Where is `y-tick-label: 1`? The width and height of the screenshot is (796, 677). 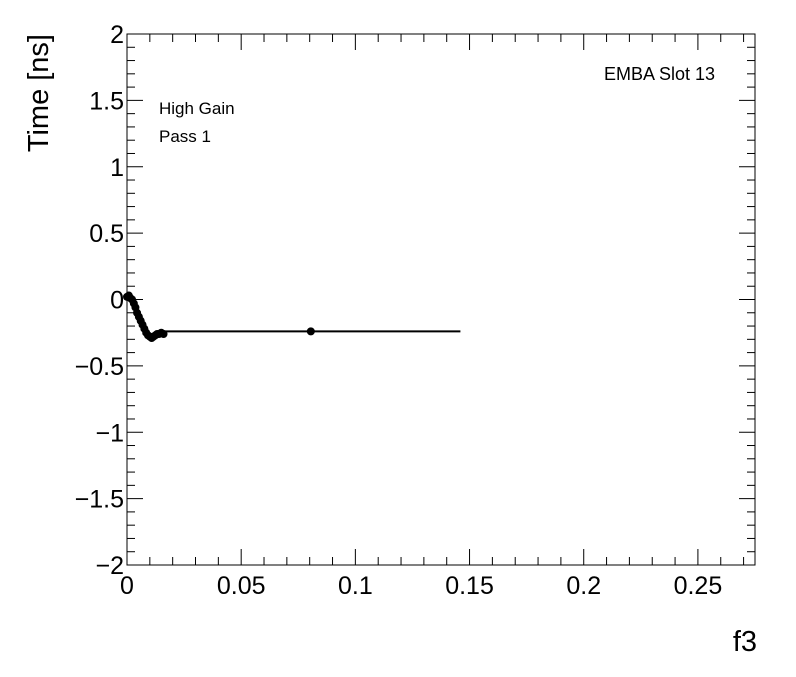
y-tick-label: 1 is located at coordinates (117, 168).